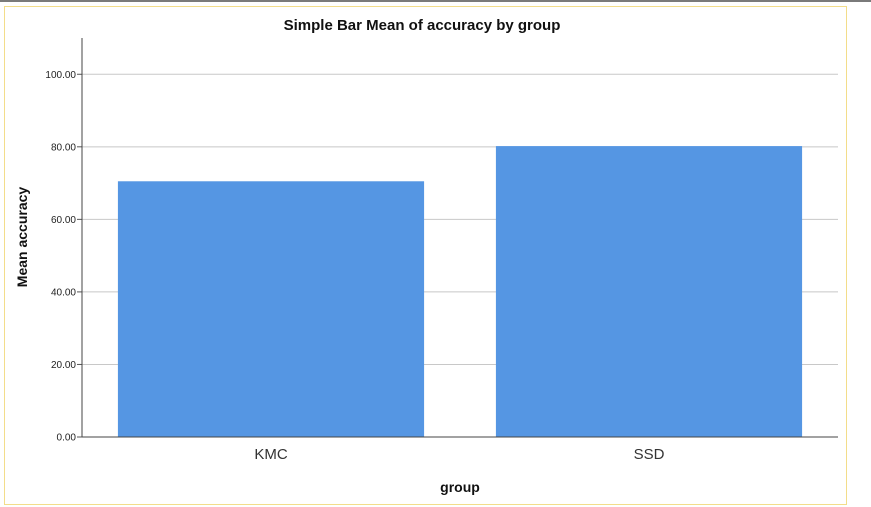 This screenshot has width=871, height=507. Describe the element at coordinates (649, 454) in the screenshot. I see `x-tick-label: SSD` at that location.